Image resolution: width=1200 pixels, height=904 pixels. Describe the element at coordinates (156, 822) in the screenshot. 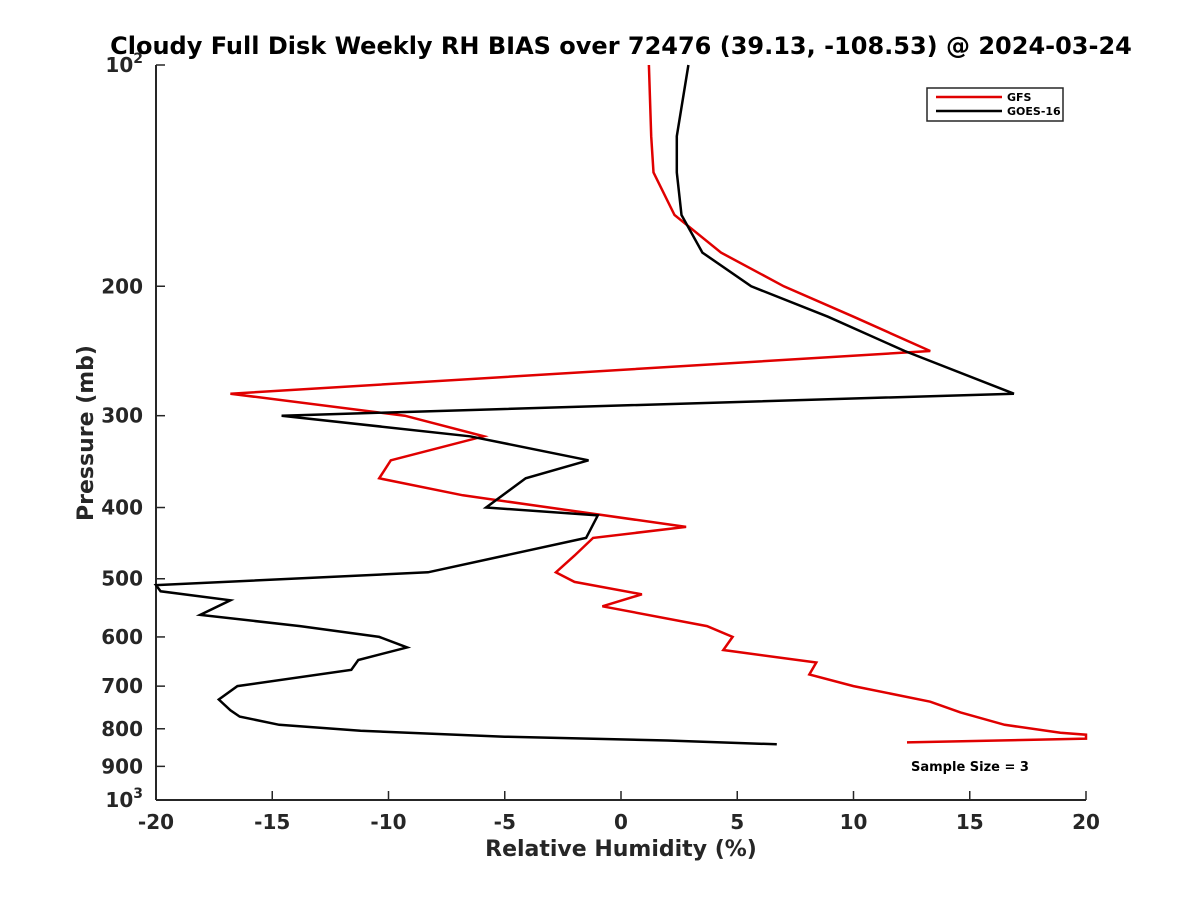

I see `x-tick-label: -20` at that location.